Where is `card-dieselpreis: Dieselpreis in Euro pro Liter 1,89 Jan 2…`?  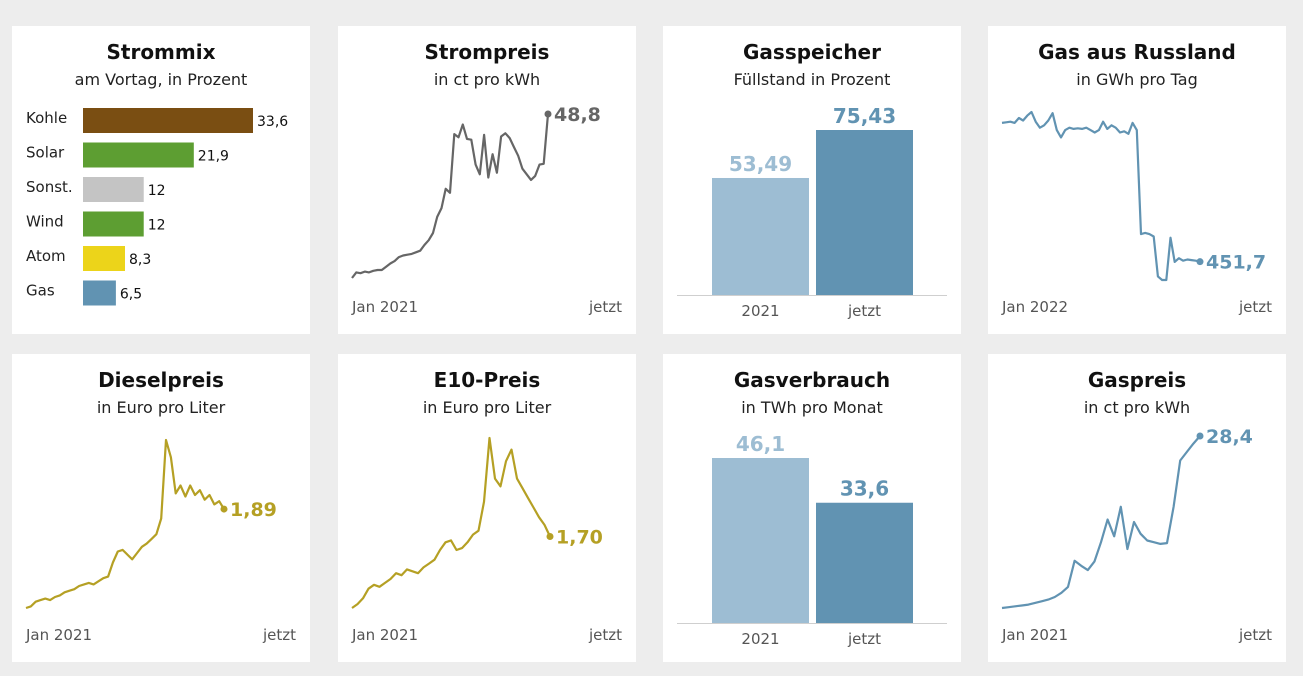
card-dieselpreis: Dieselpreis in Euro pro Liter 1,89 Jan 2… is located at coordinates (161, 508).